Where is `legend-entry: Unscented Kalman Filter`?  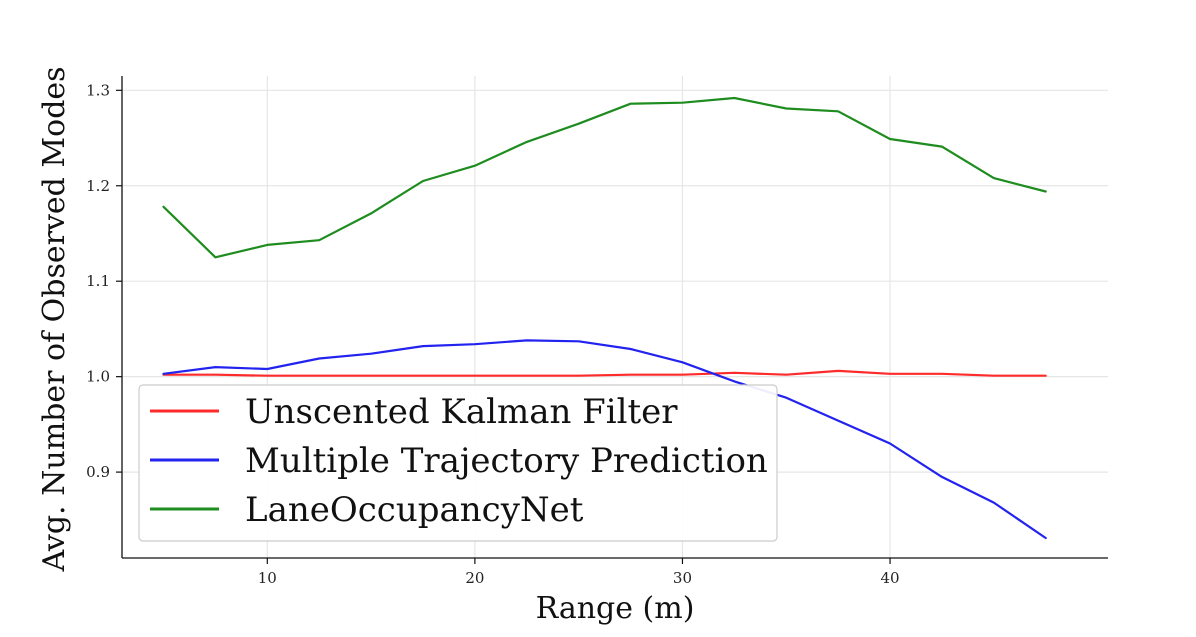 legend-entry: Unscented Kalman Filter is located at coordinates (414, 412).